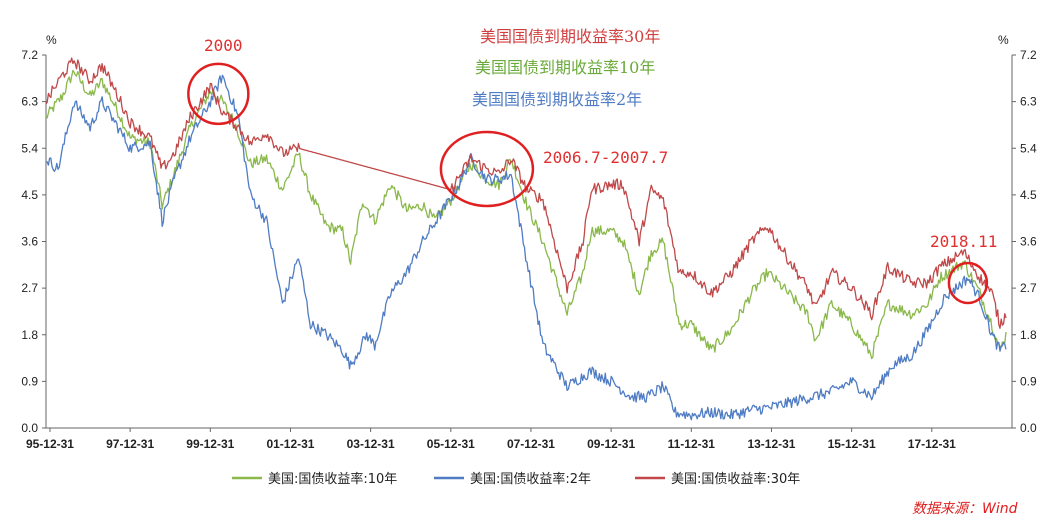 The width and height of the screenshot is (1057, 522). Describe the element at coordinates (223, 45) in the screenshot. I see `annotation-2000: 2000` at that location.